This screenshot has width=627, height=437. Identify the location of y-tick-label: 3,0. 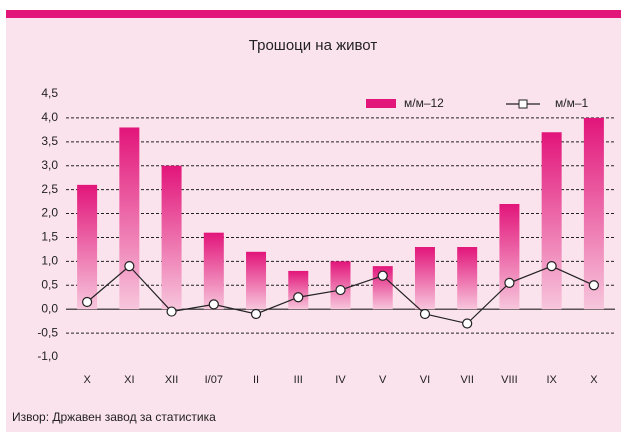
(49, 165).